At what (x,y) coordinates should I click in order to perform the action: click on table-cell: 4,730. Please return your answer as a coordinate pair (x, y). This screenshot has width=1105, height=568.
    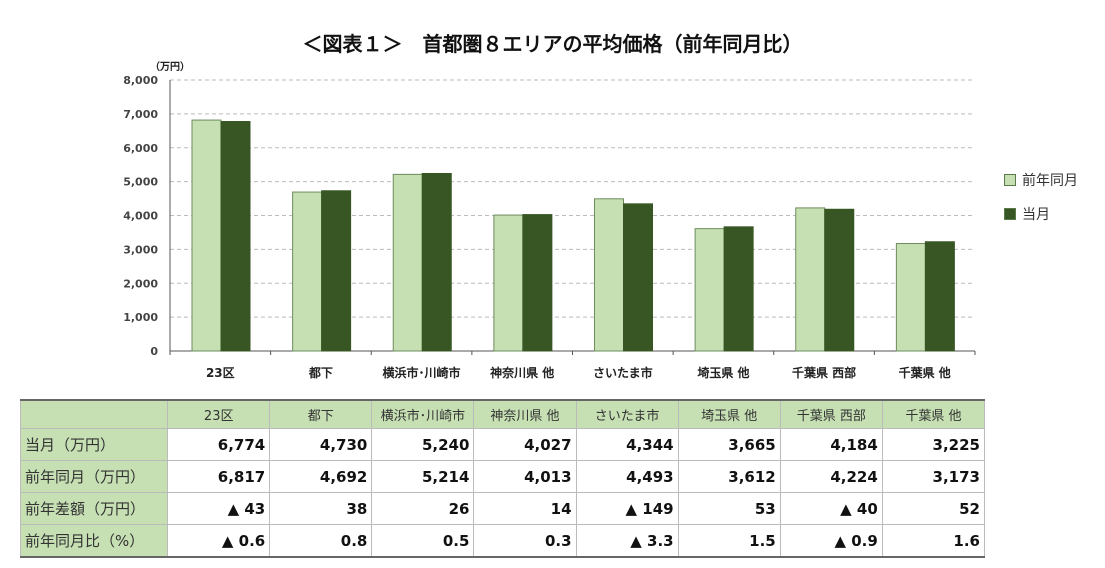
    Looking at the image, I should click on (321, 444).